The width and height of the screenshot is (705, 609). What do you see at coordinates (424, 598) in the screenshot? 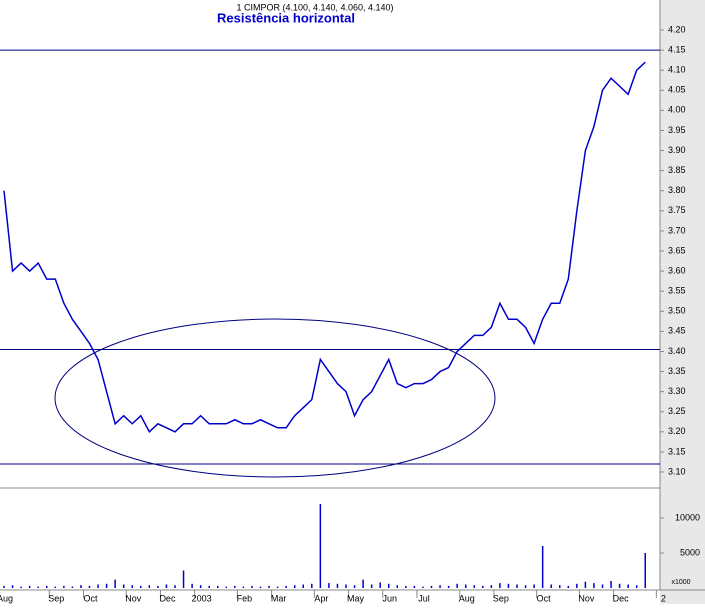
I see `x-tick-label: Jul` at bounding box center [424, 598].